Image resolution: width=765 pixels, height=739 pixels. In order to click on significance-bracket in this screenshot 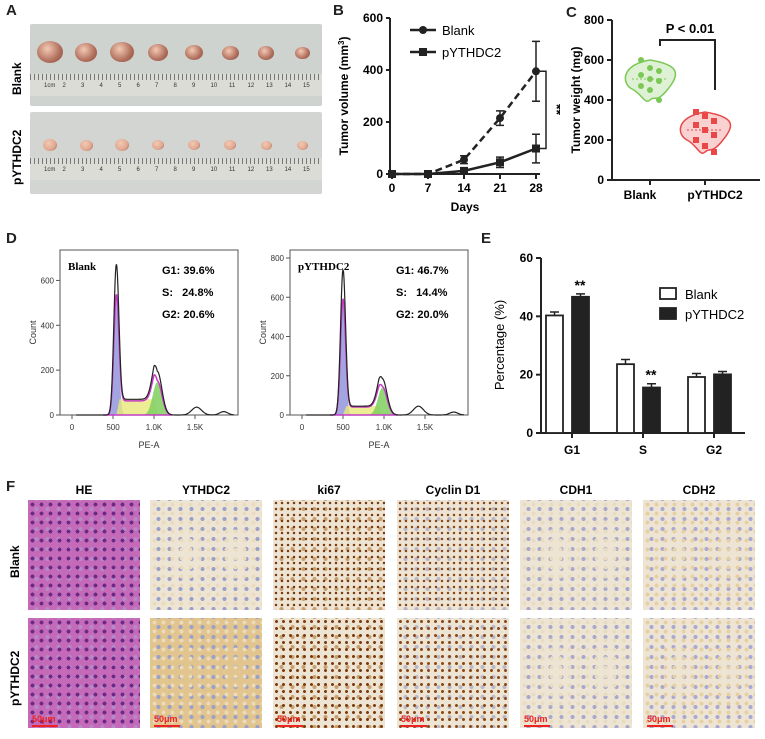, I will do `click(543, 110)`.